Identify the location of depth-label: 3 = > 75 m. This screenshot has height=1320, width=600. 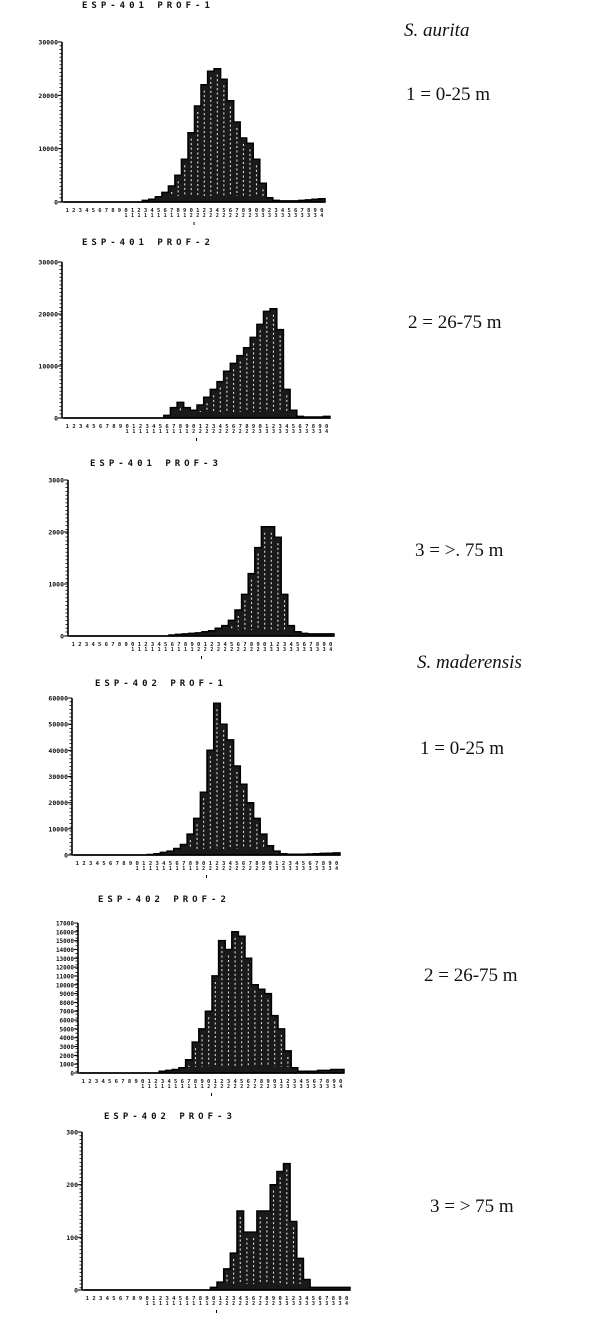
(472, 1206).